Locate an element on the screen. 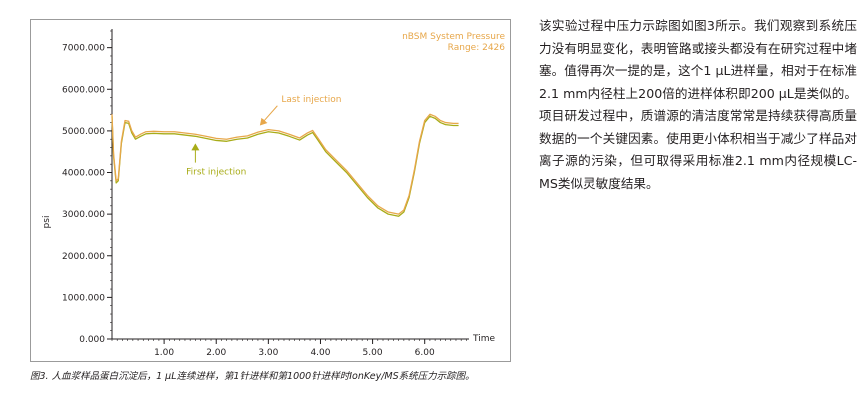 This screenshot has height=417, width=865. y-axis-label: psi is located at coordinates (47, 222).